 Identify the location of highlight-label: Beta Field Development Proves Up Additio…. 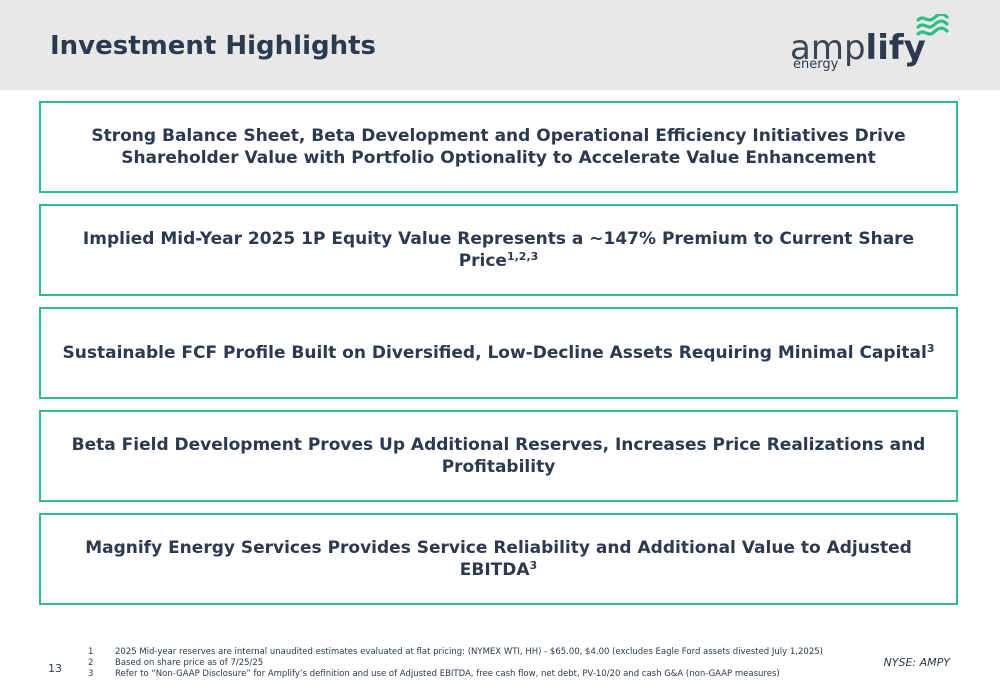
(498, 456).